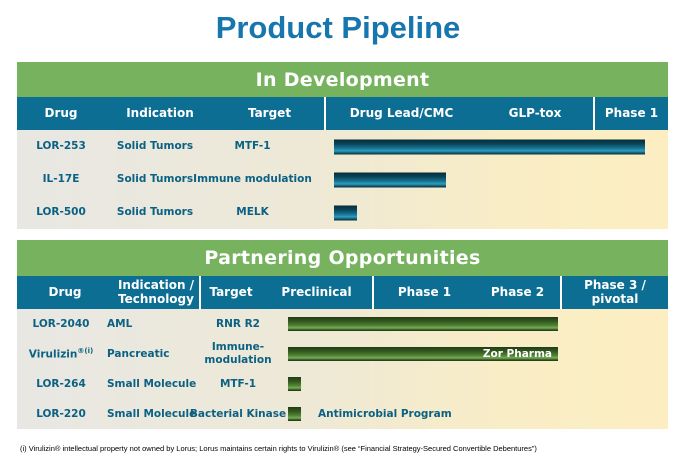  Describe the element at coordinates (156, 291) in the screenshot. I see `column-header-indication-technology: Indication / Technology` at that location.